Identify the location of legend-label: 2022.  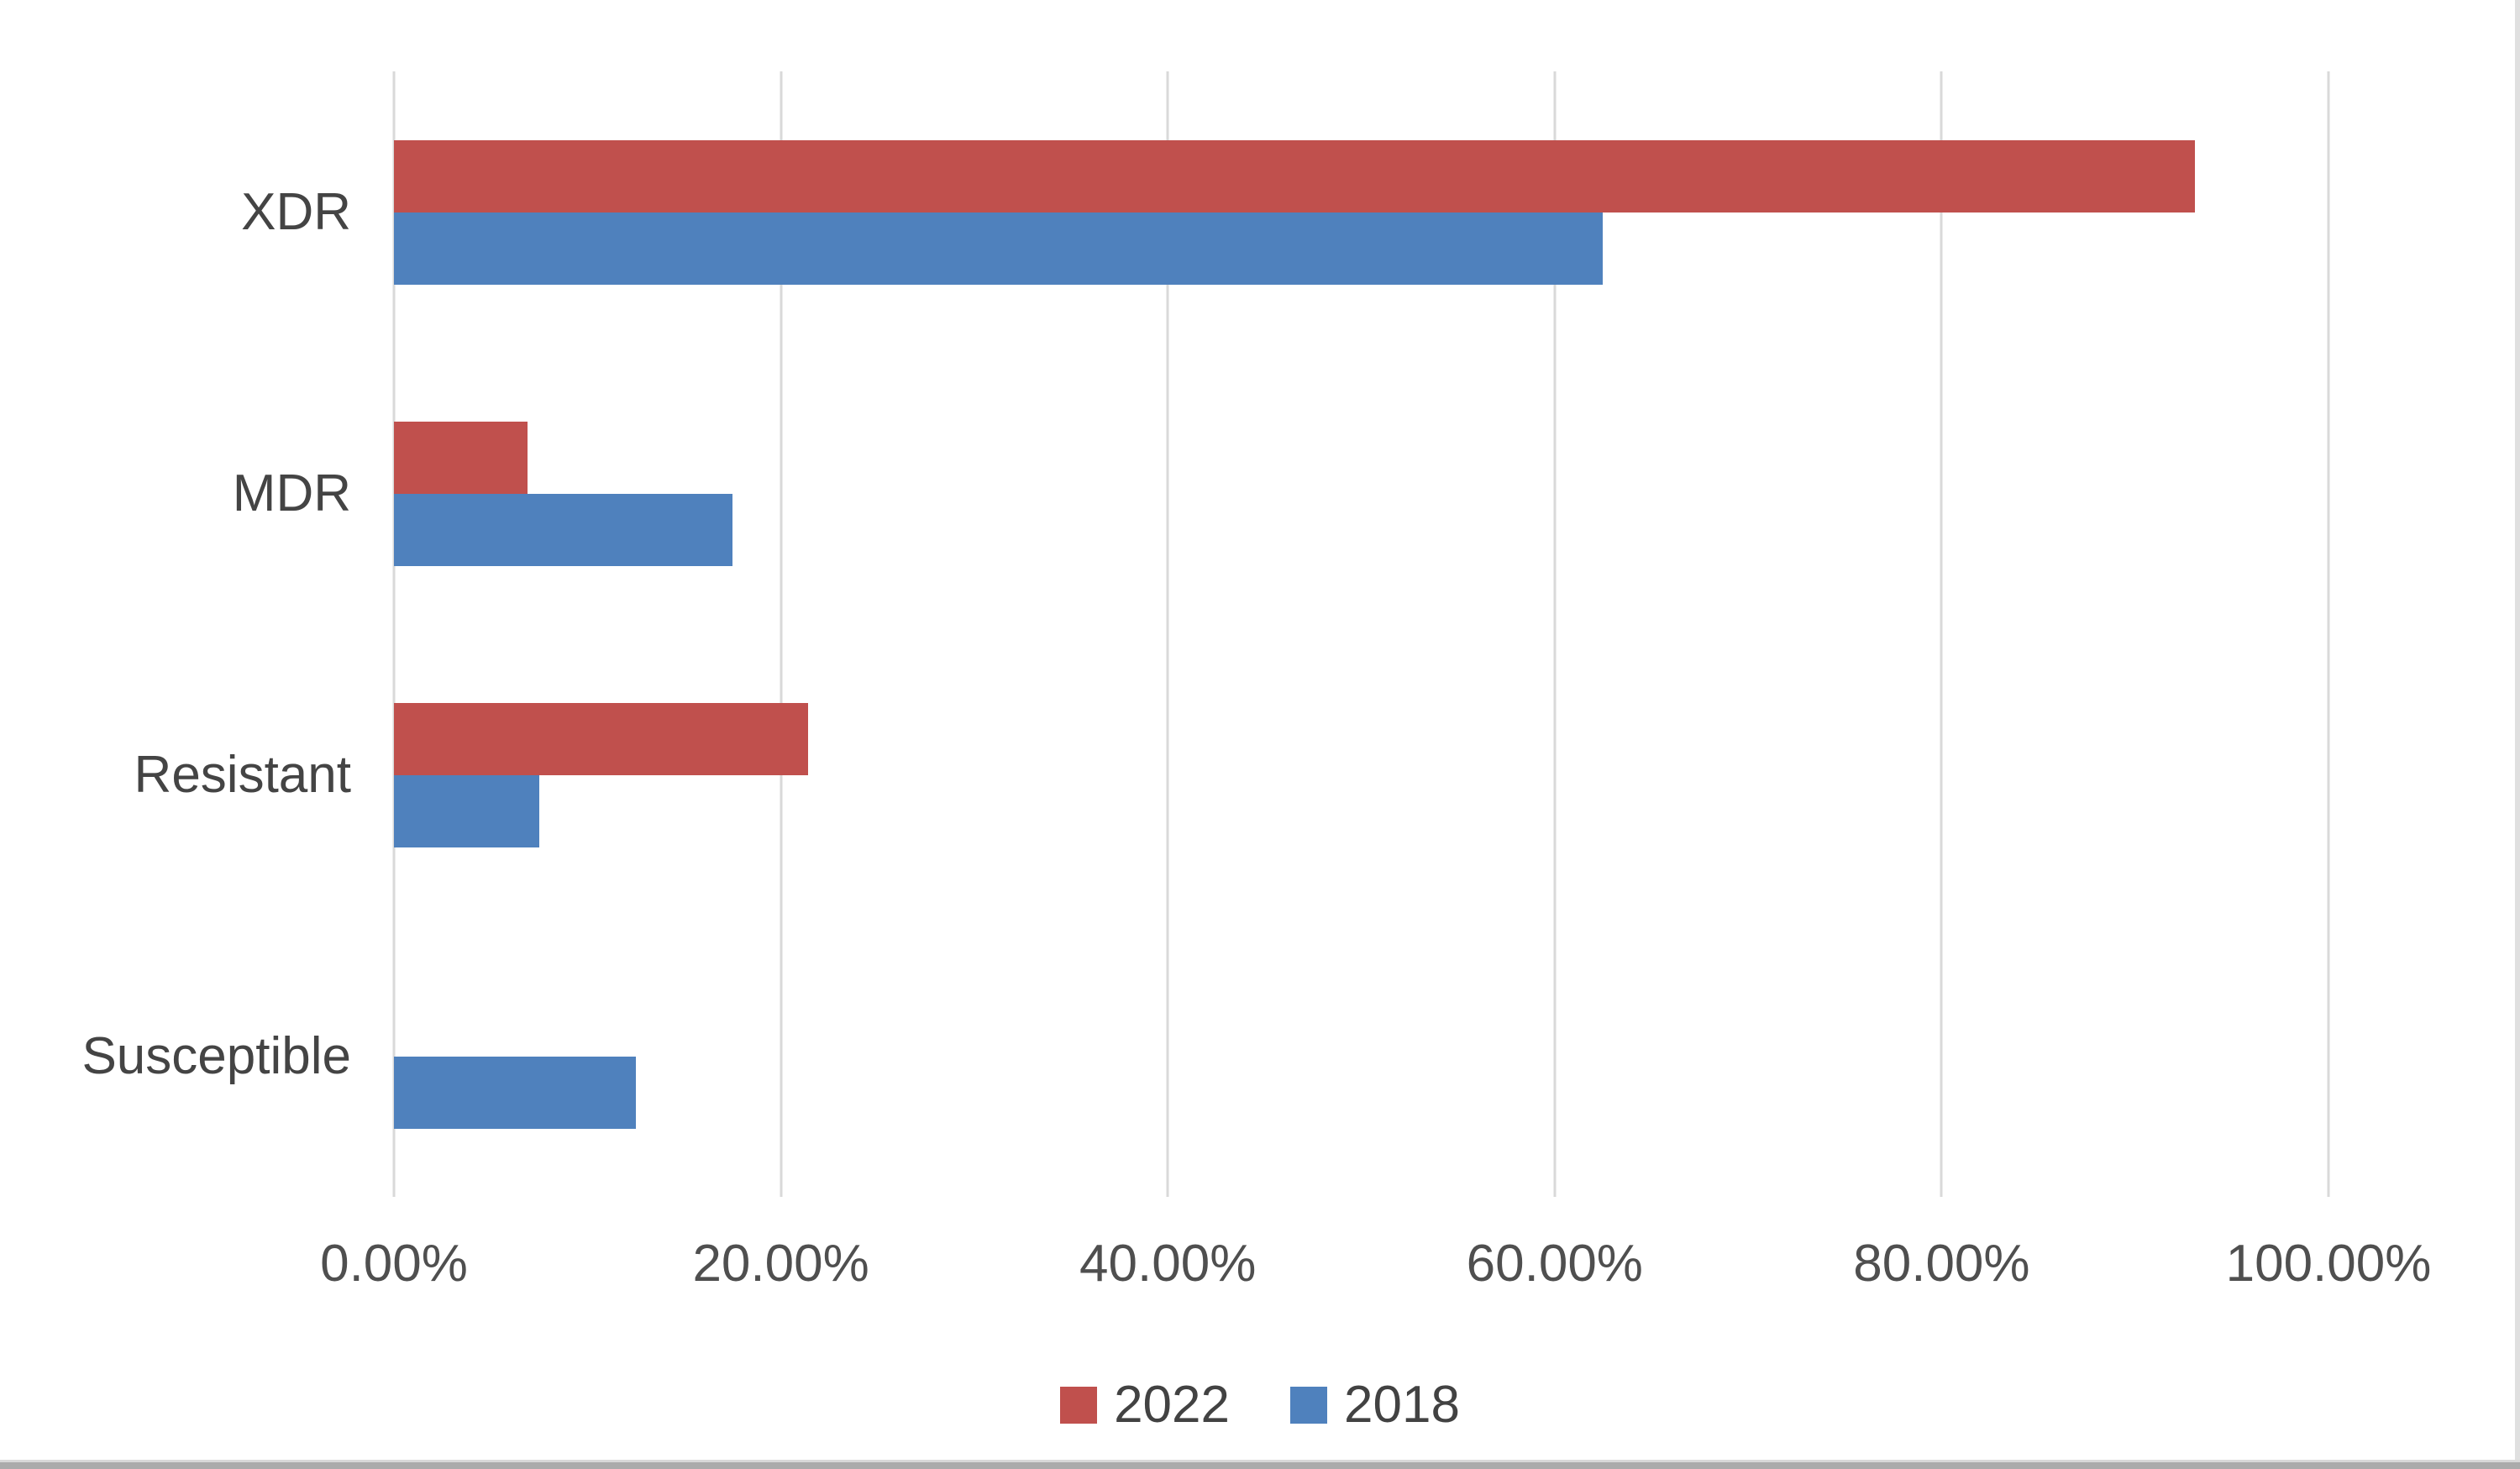
(1172, 1405).